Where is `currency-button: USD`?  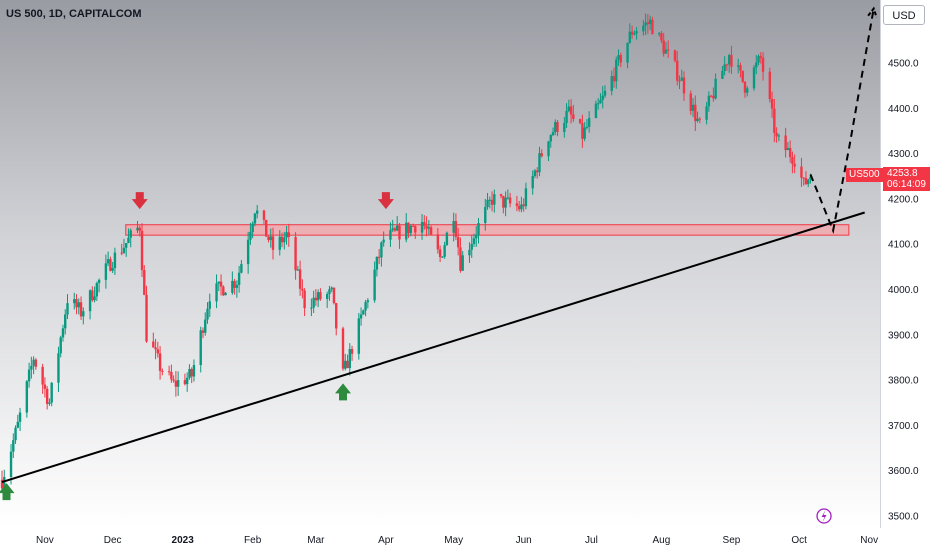 currency-button: USD is located at coordinates (904, 15).